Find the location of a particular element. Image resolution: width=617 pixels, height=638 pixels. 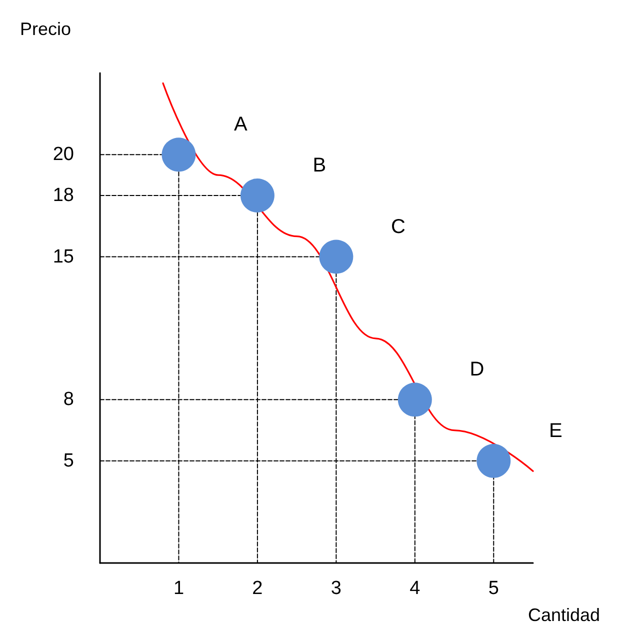

text: E is located at coordinates (555, 431).